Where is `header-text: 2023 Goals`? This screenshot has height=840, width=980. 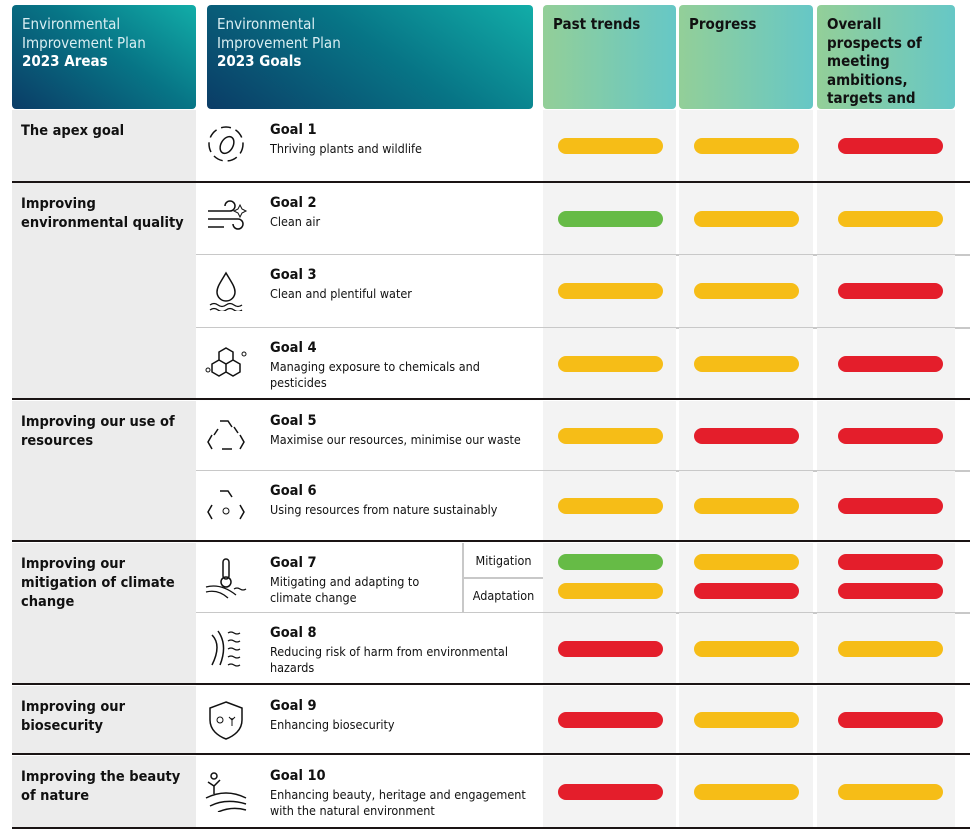 header-text: 2023 Goals is located at coordinates (259, 61).